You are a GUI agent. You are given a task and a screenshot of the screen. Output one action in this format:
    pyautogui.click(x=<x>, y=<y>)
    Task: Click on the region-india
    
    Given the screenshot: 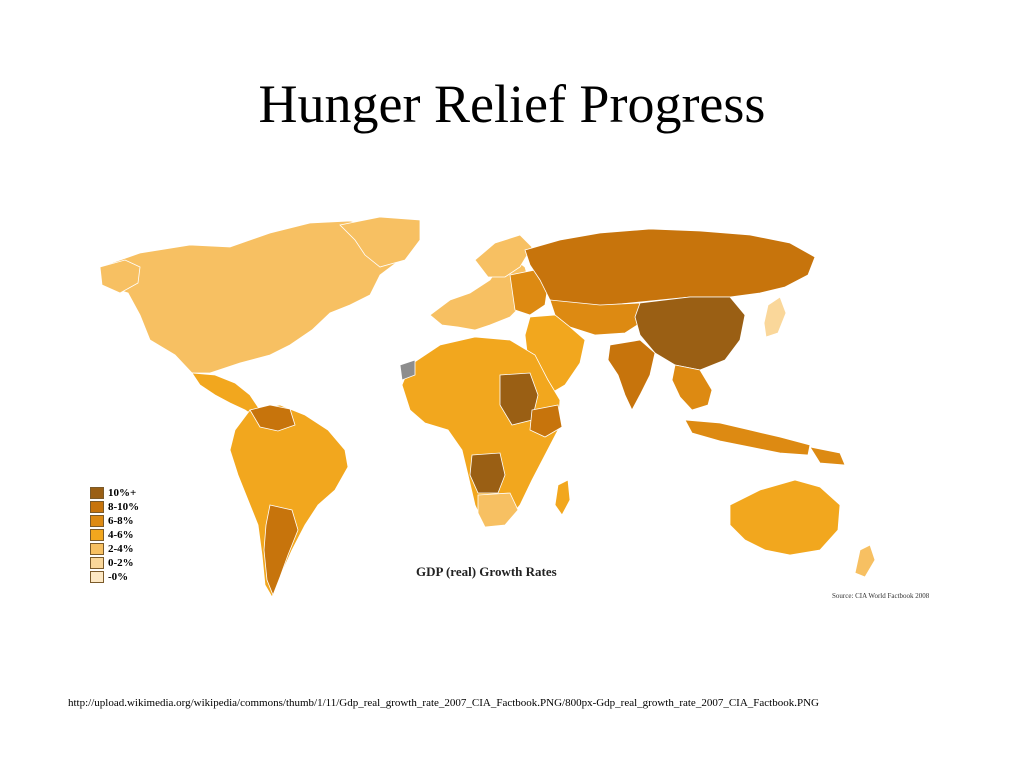 What is the action you would take?
    pyautogui.click(x=631, y=375)
    